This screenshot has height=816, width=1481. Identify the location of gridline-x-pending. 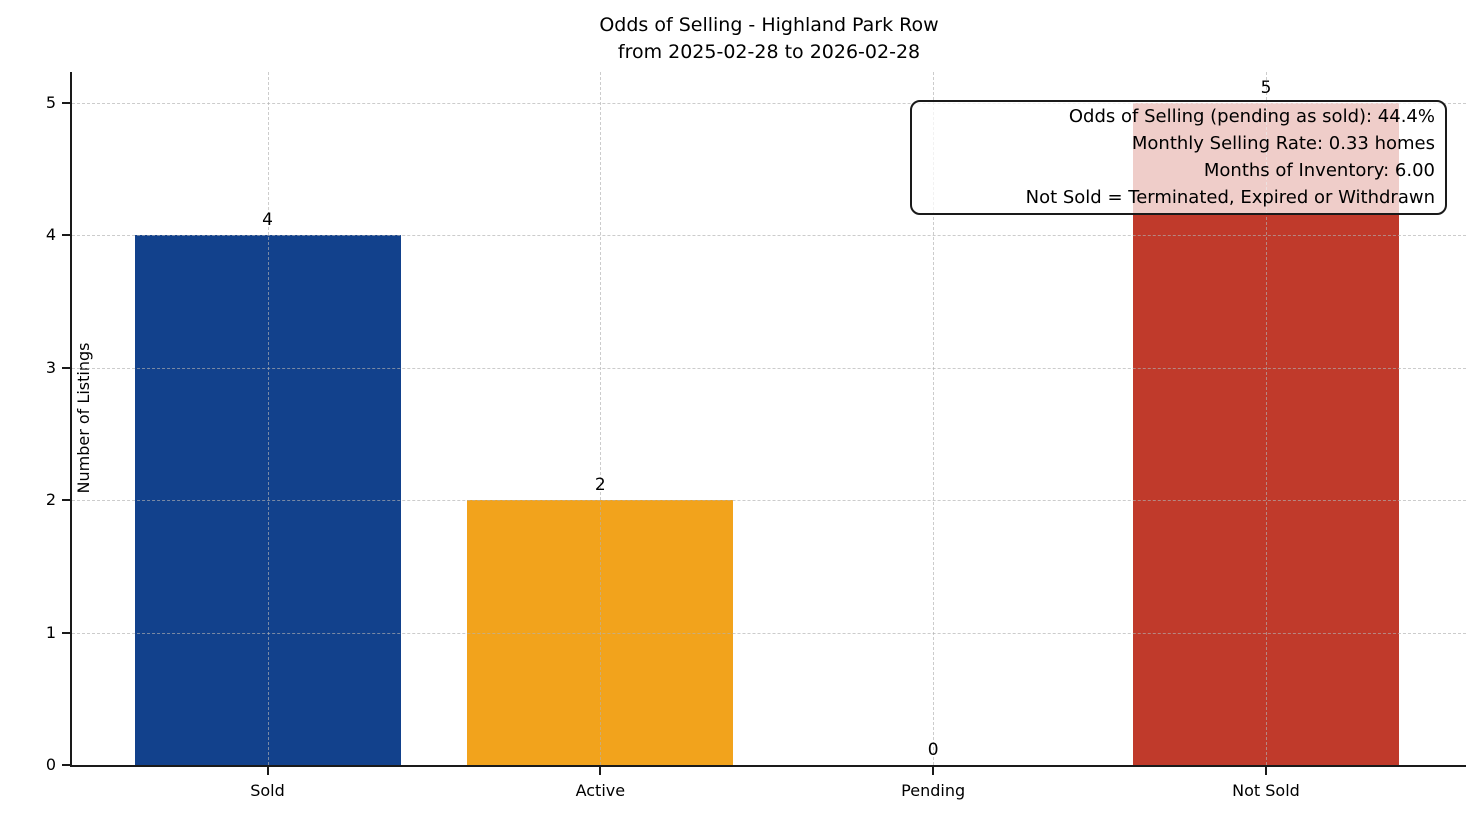
(934, 418).